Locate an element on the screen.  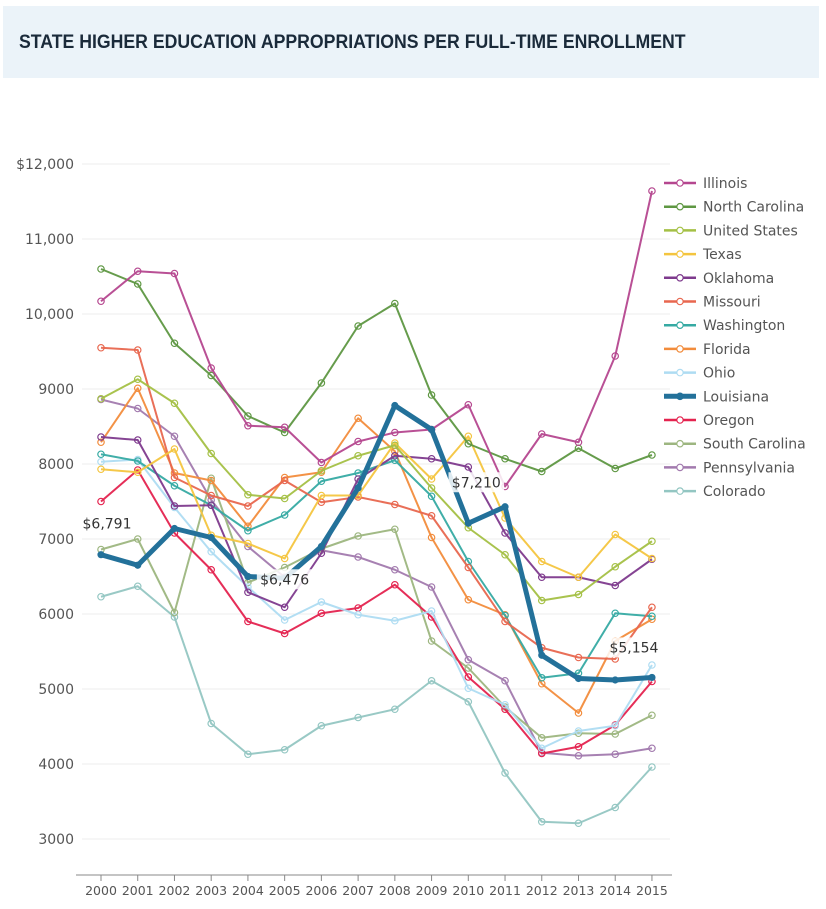
legend-item: Oklahoma is located at coordinates (719, 279).